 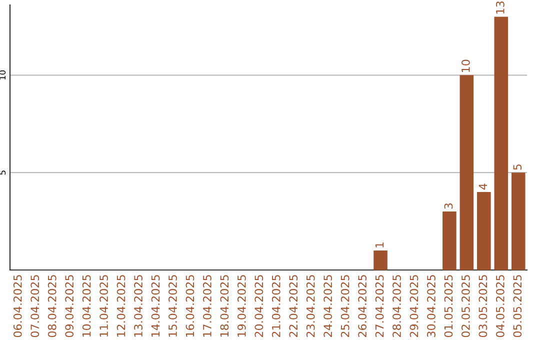 I want to click on x-tick-label: 07.04.2025, so click(x=35, y=306).